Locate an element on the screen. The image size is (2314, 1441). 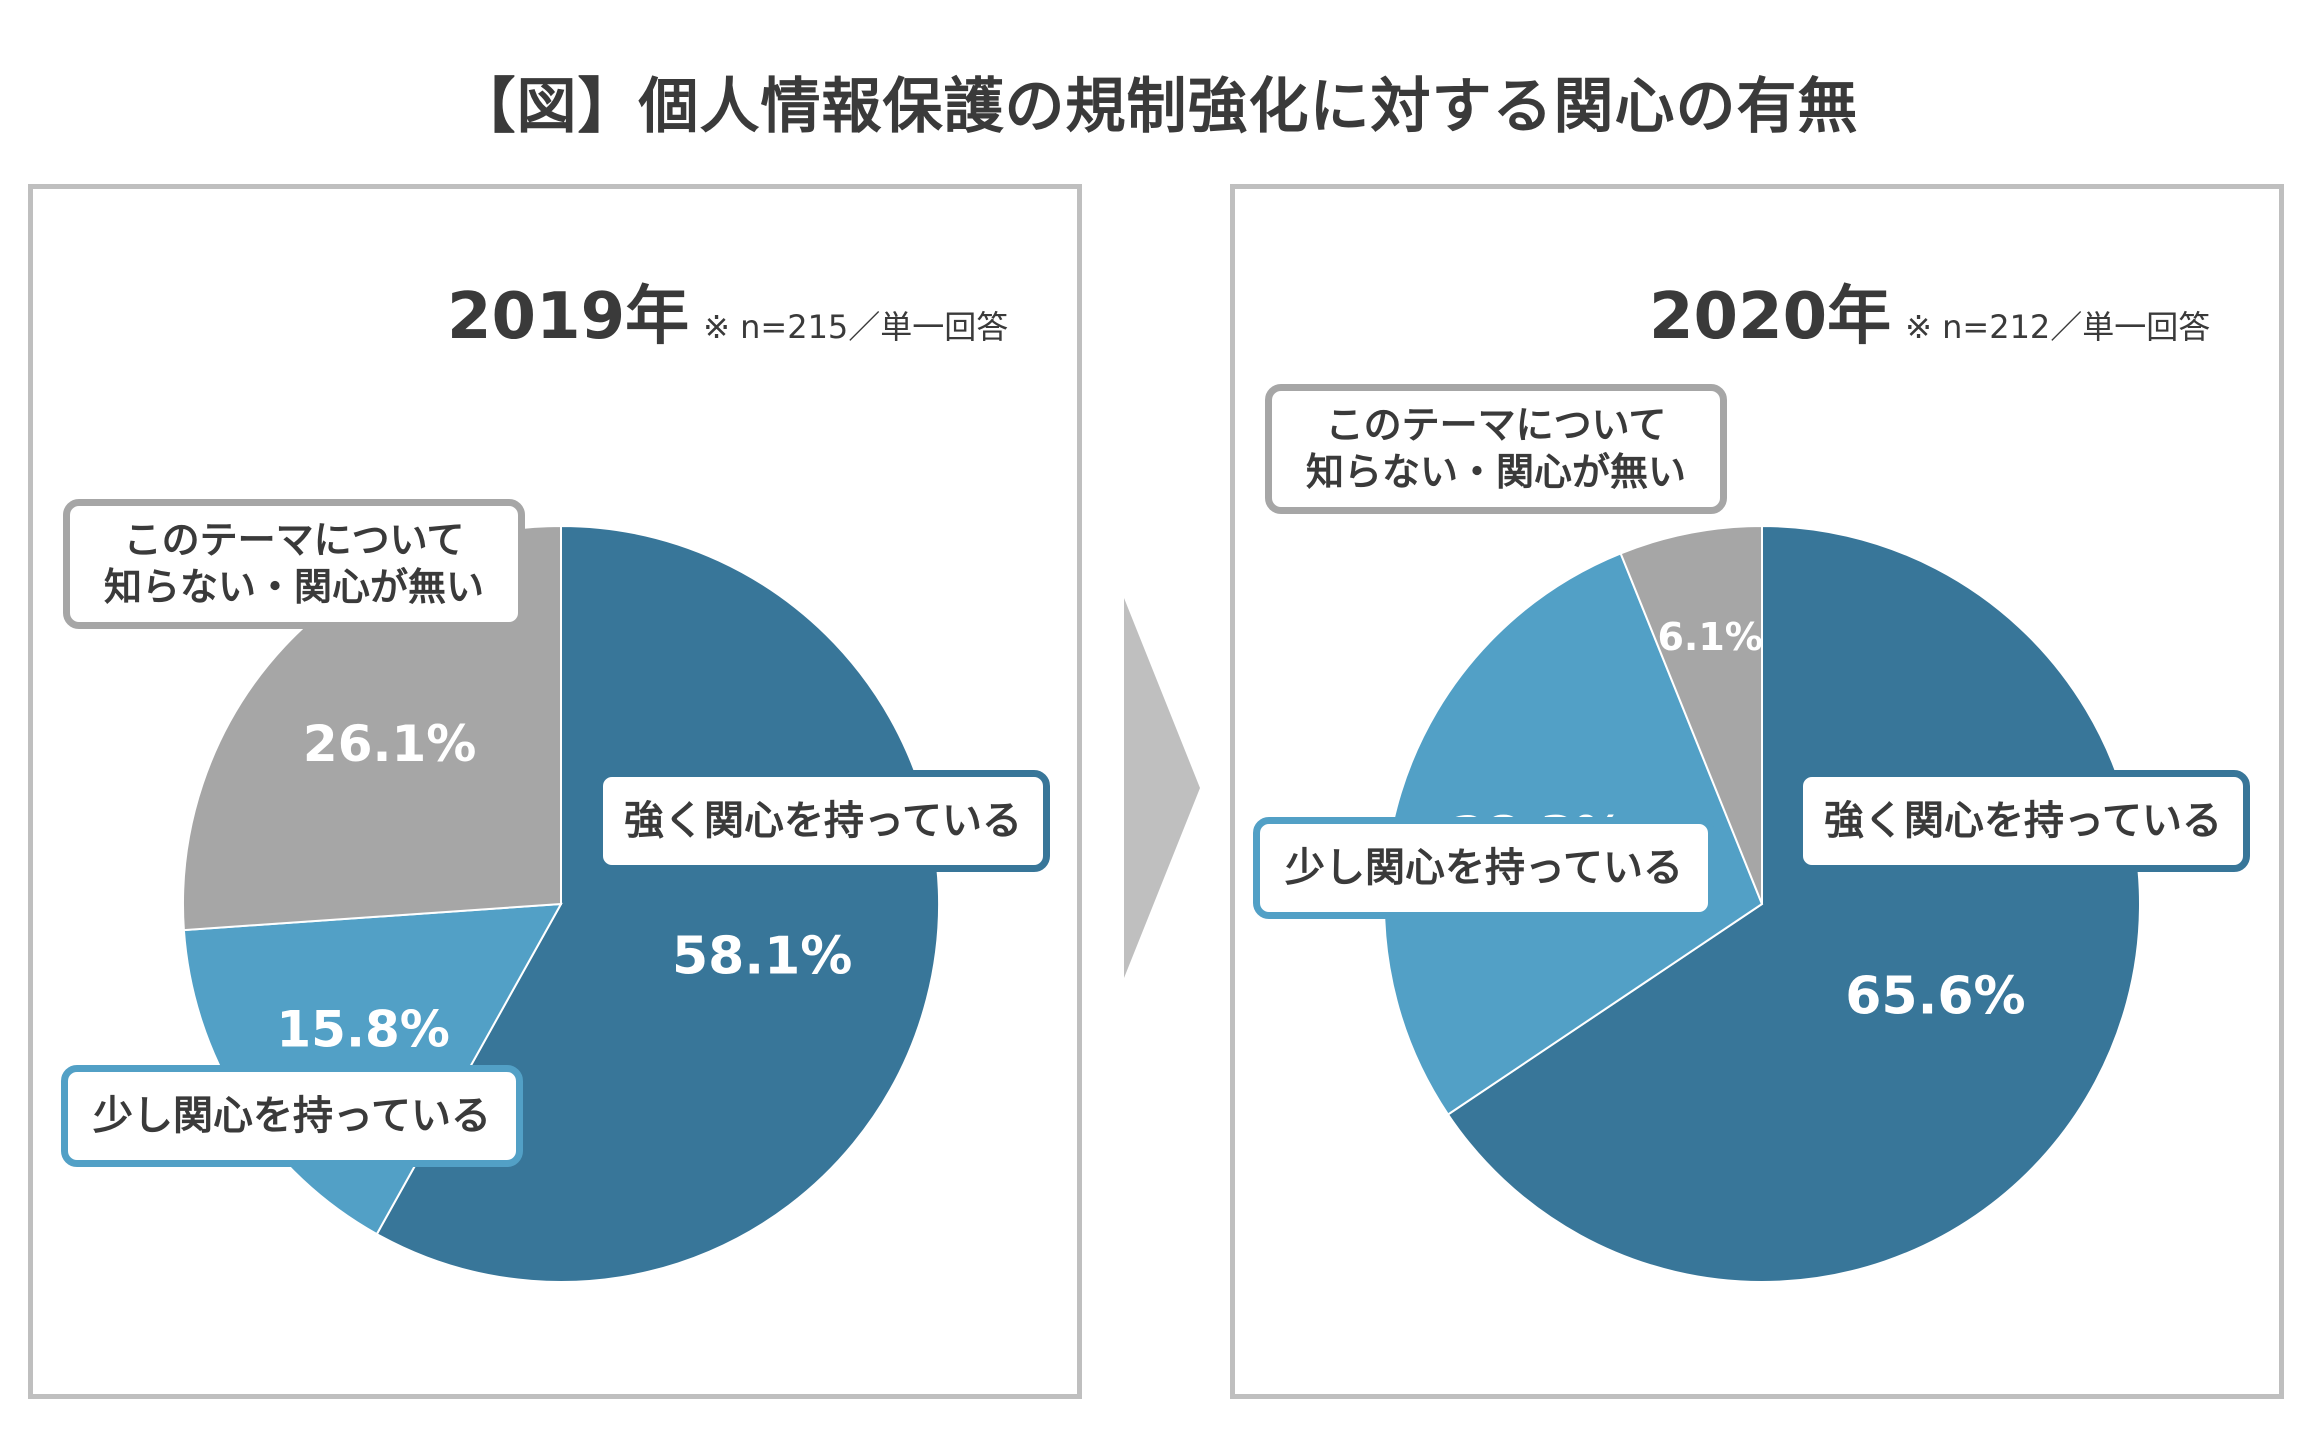
year-heading-2019: 2019年 ※ n=215／単一回答 is located at coordinates (727, 311).